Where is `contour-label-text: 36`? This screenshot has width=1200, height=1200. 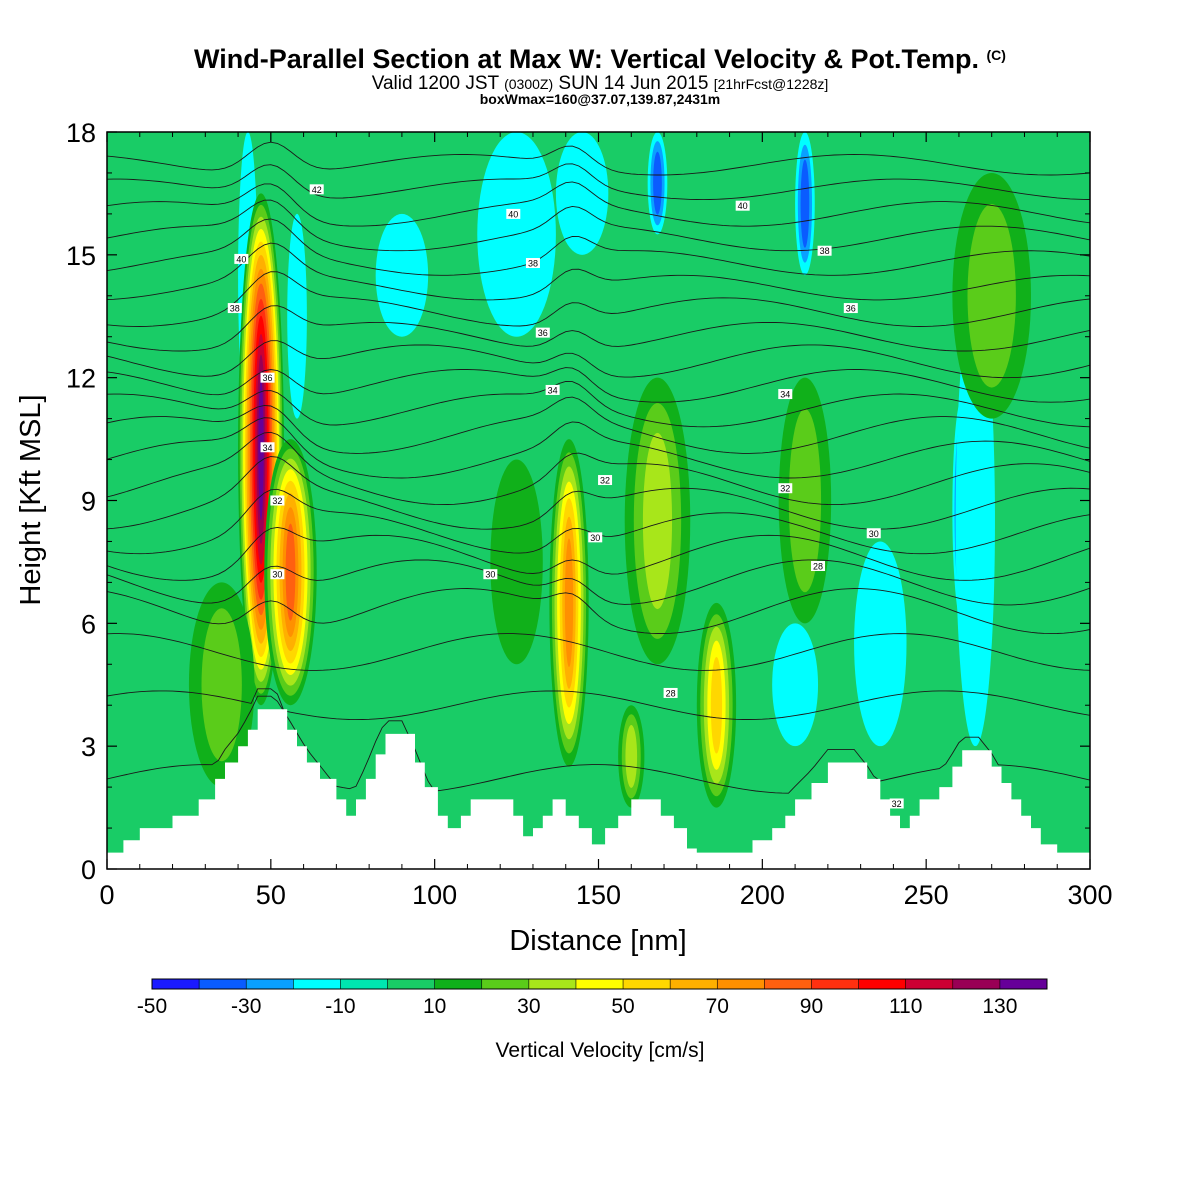
contour-label-text: 36 is located at coordinates (851, 309).